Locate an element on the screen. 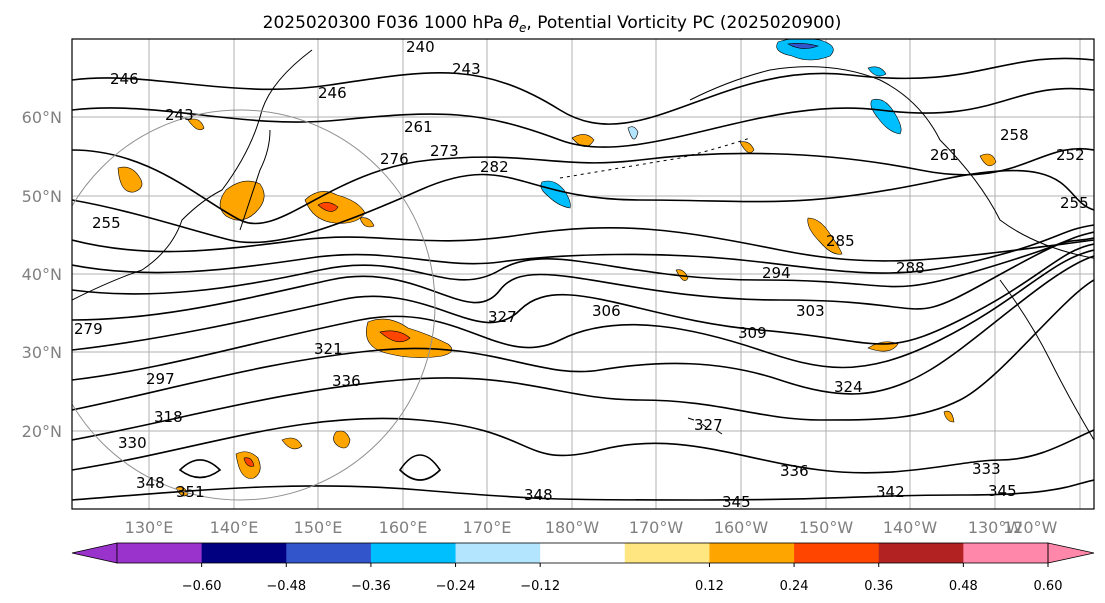 The image size is (1105, 603). contour-label: 282 is located at coordinates (494, 167).